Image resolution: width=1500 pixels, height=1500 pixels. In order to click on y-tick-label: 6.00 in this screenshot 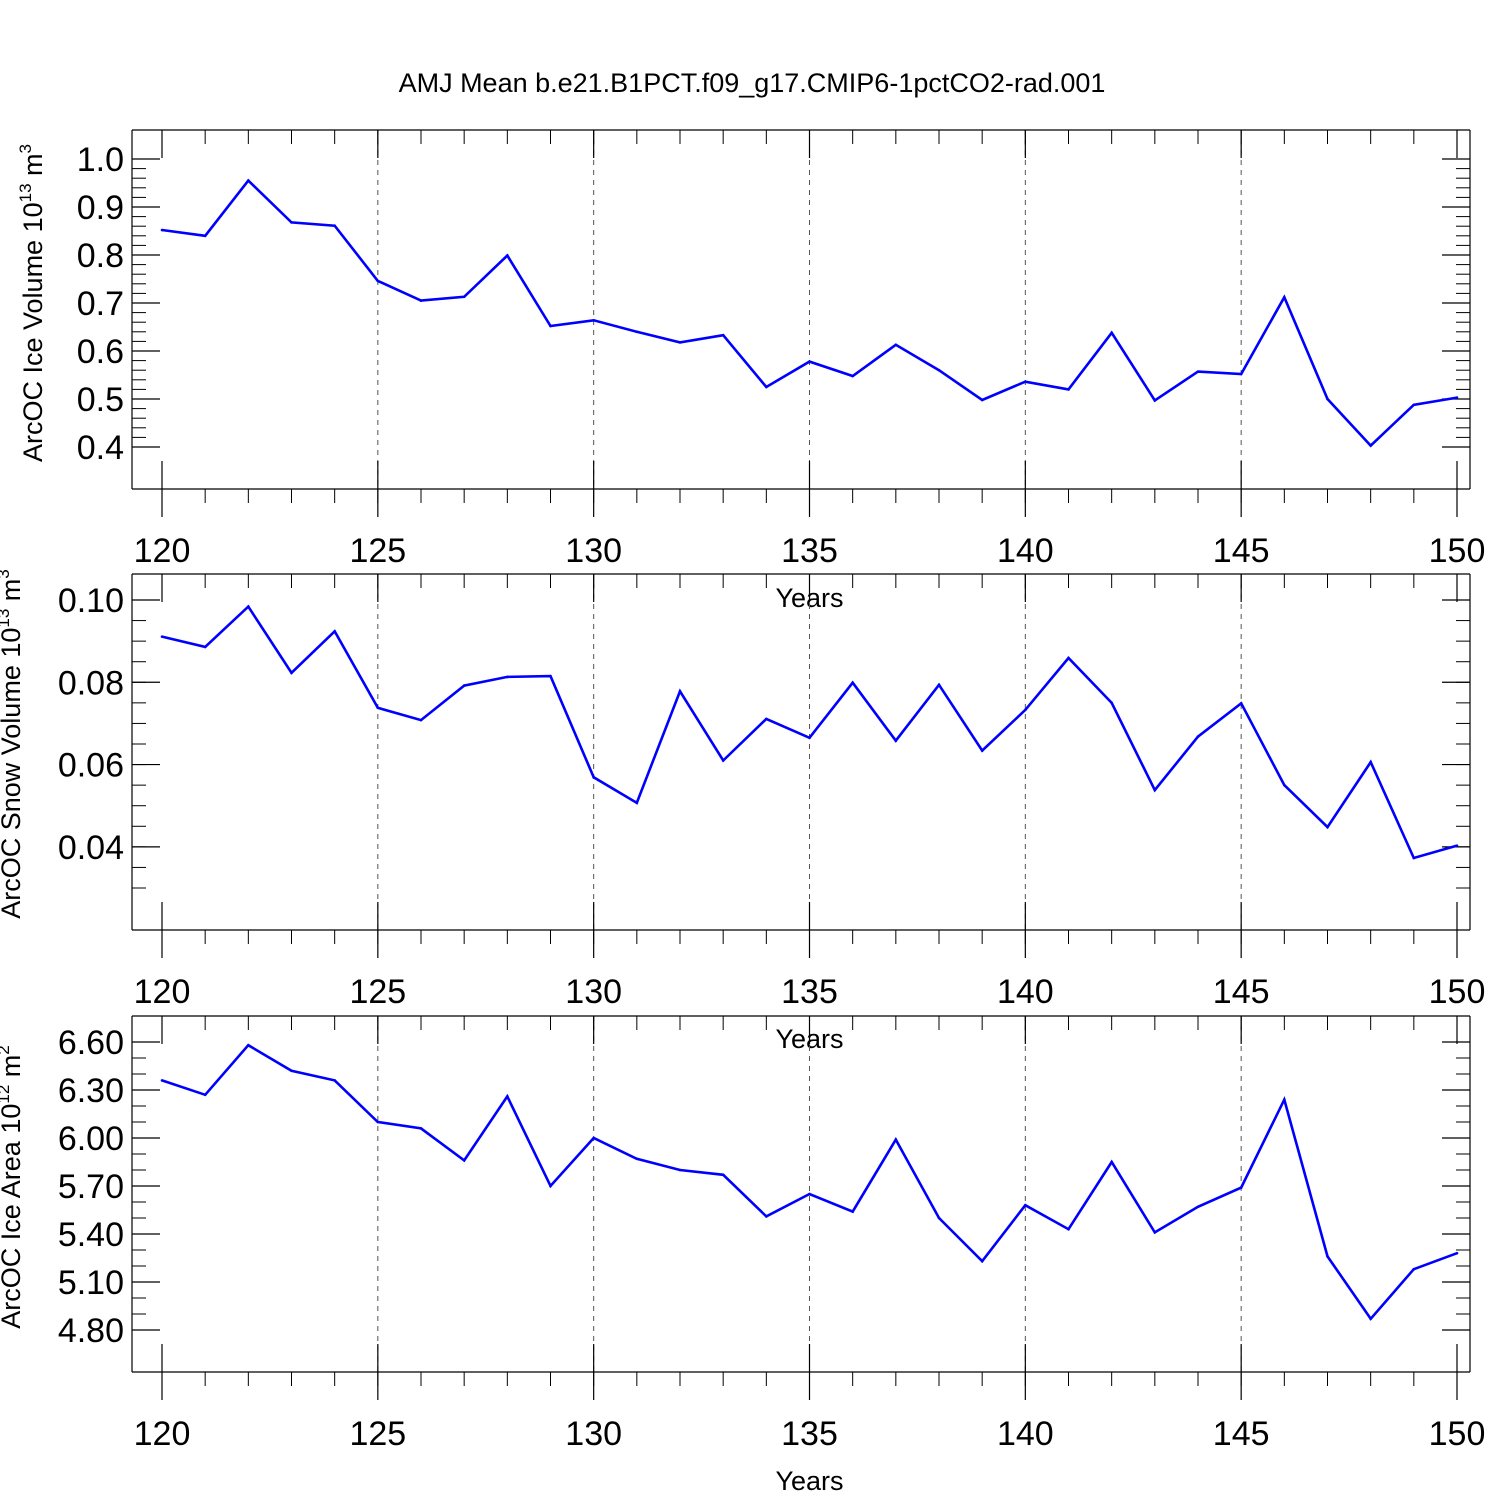, I will do `click(91, 1139)`.